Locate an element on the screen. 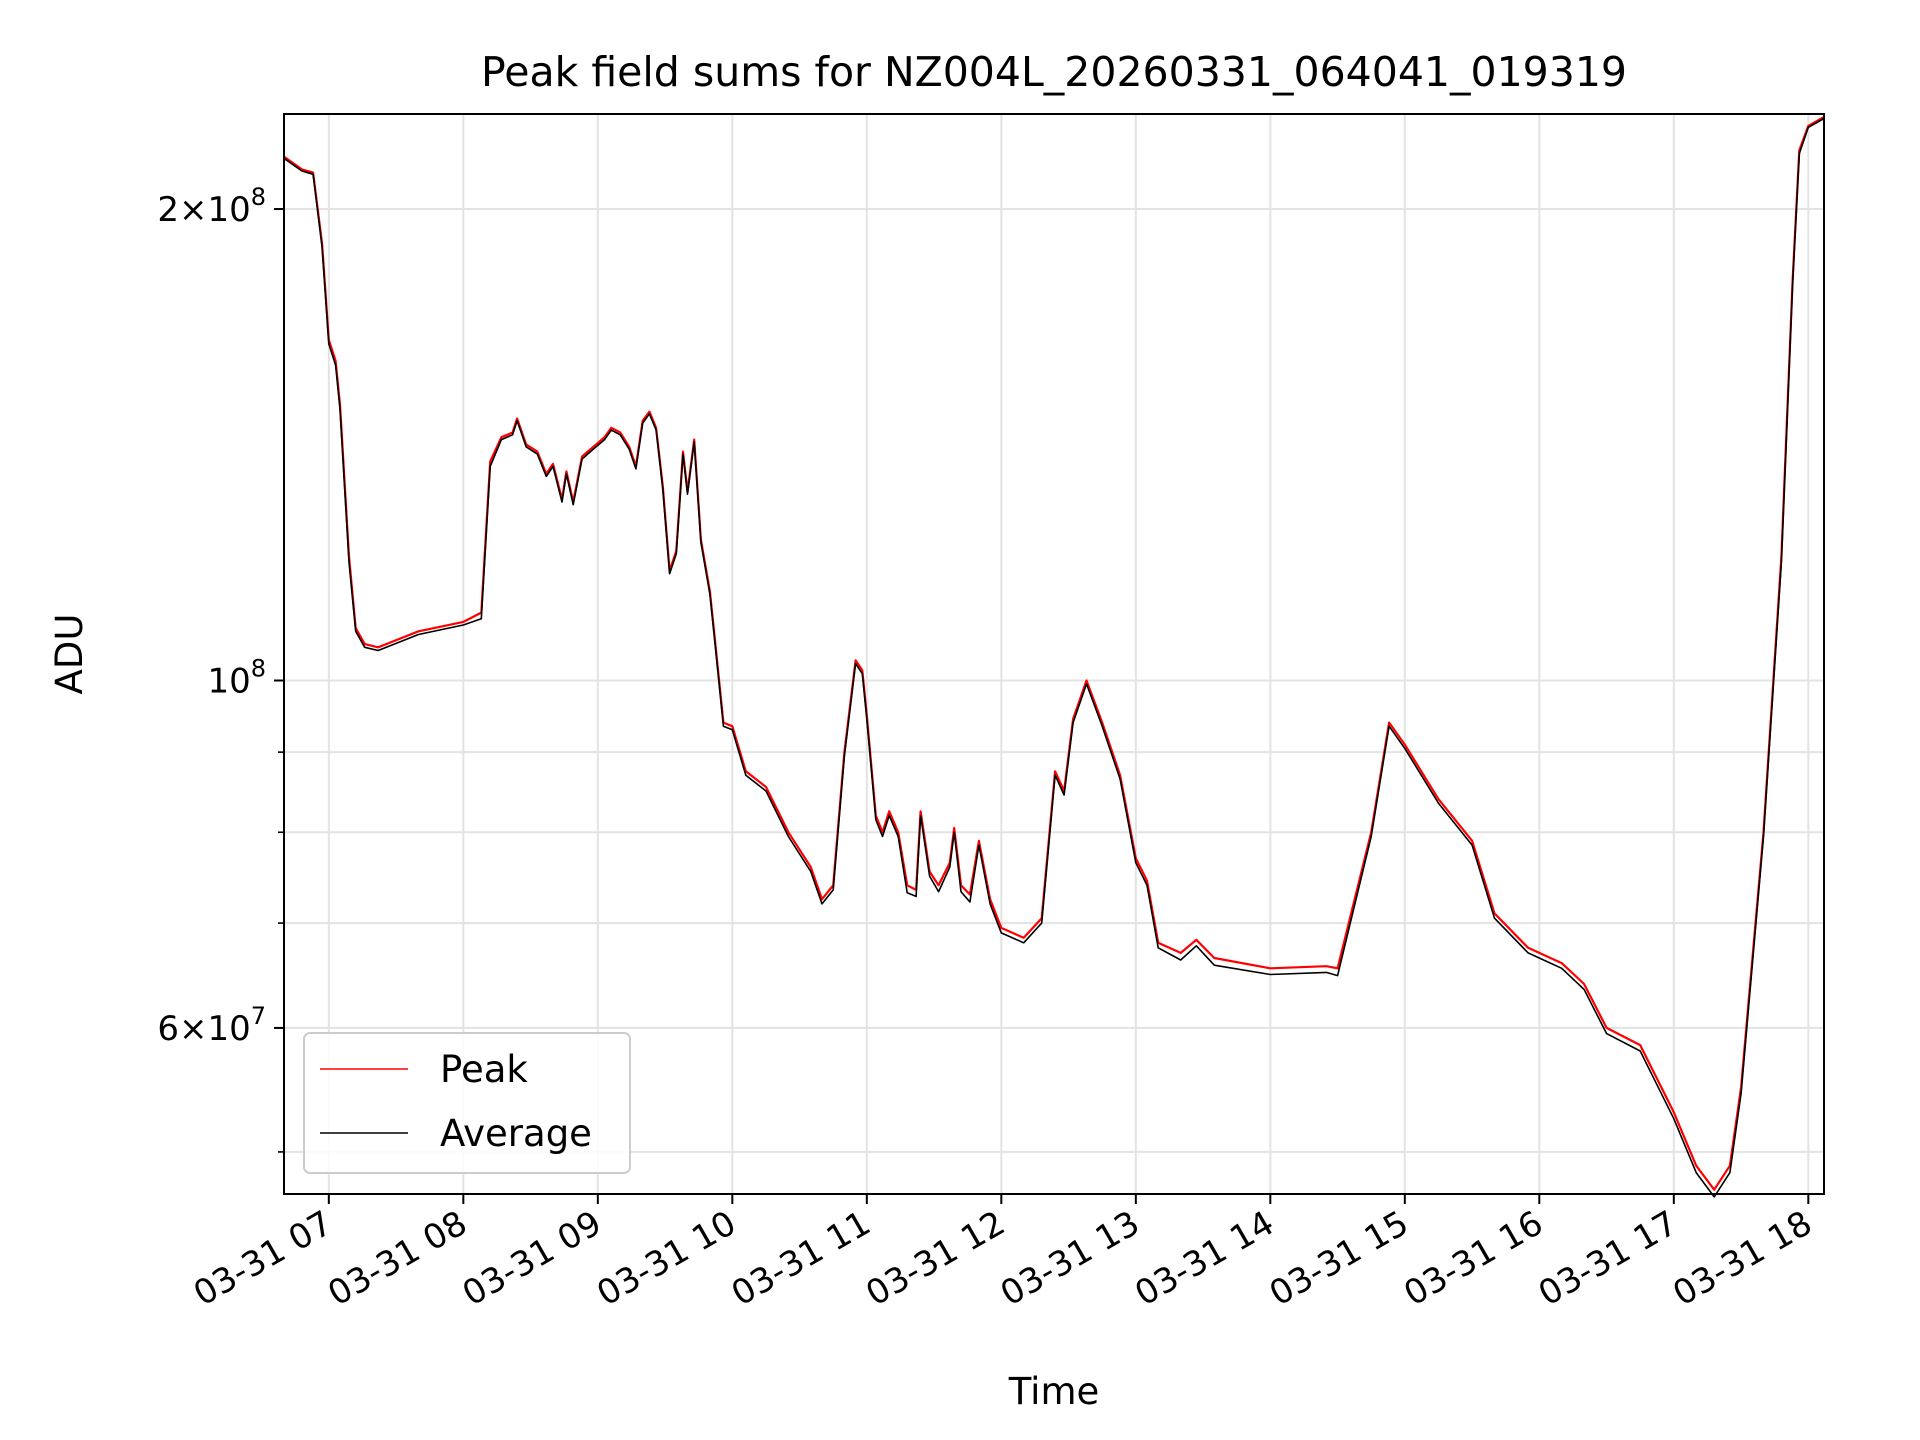 The image size is (1920, 1440). y-tick-label: 108 is located at coordinates (236, 677).